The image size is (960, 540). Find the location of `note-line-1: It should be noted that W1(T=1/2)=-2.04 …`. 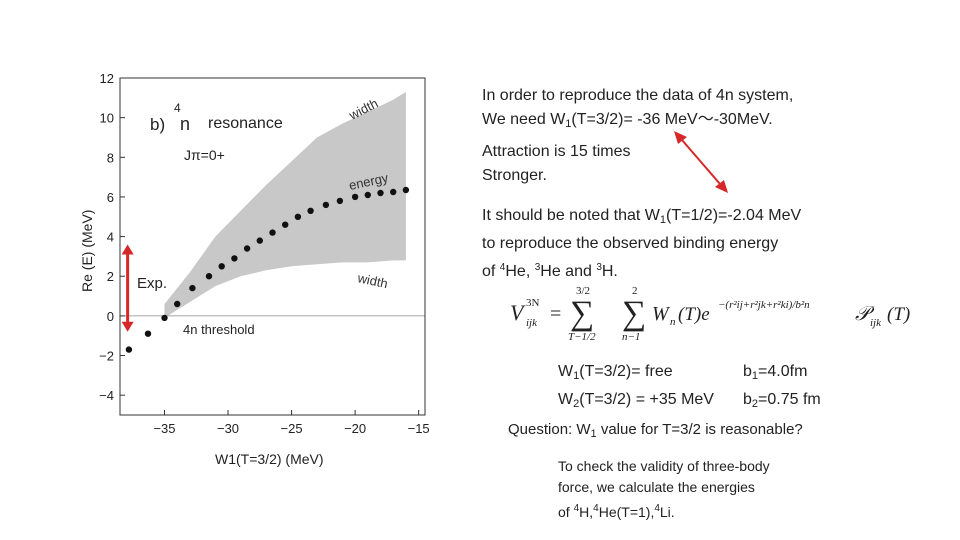

note-line-1: It should be noted that W1(T=1/2)=-2.04 … is located at coordinates (642, 216).